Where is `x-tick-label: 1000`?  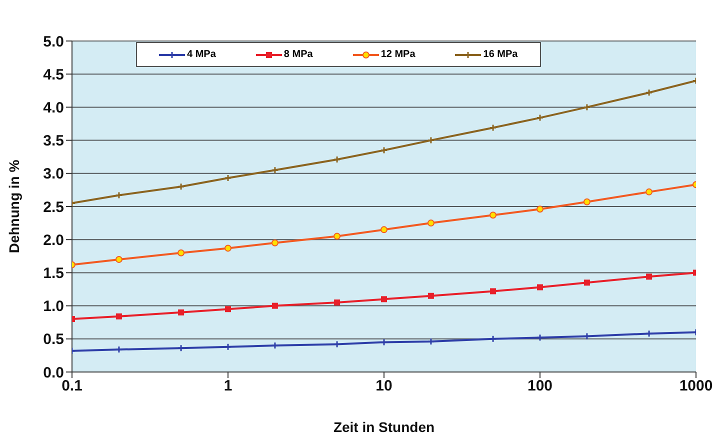
x-tick-label: 1000 is located at coordinates (696, 386).